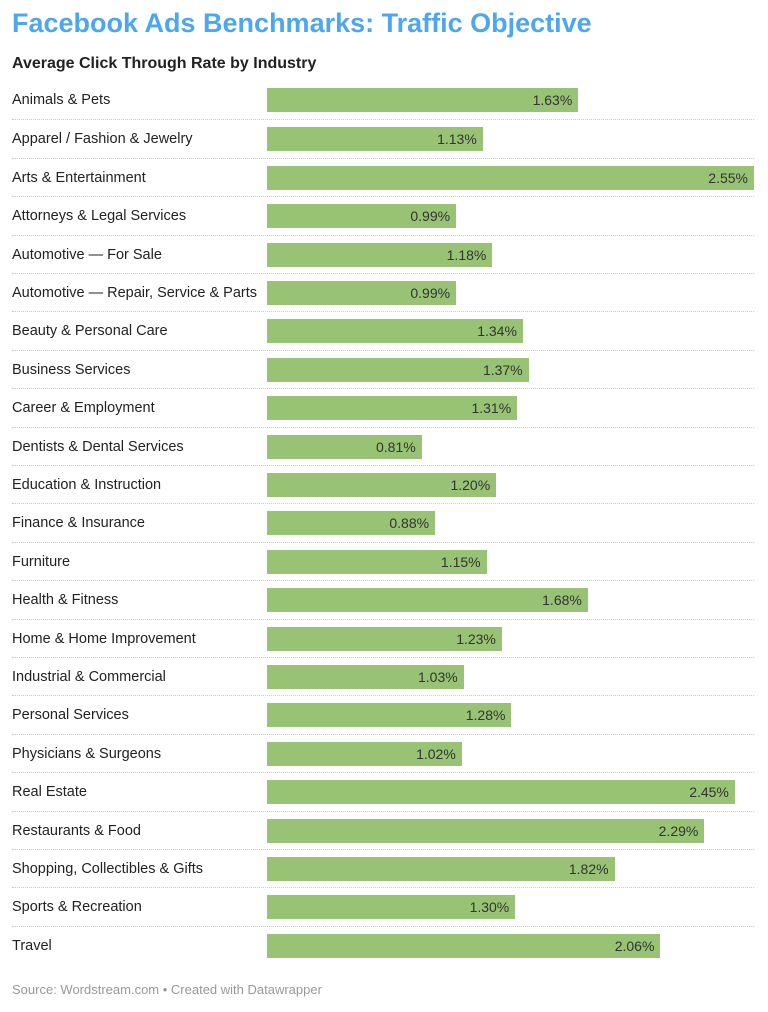 The image size is (768, 1012). I want to click on category-label: Physicians & Surgeons, so click(87, 753).